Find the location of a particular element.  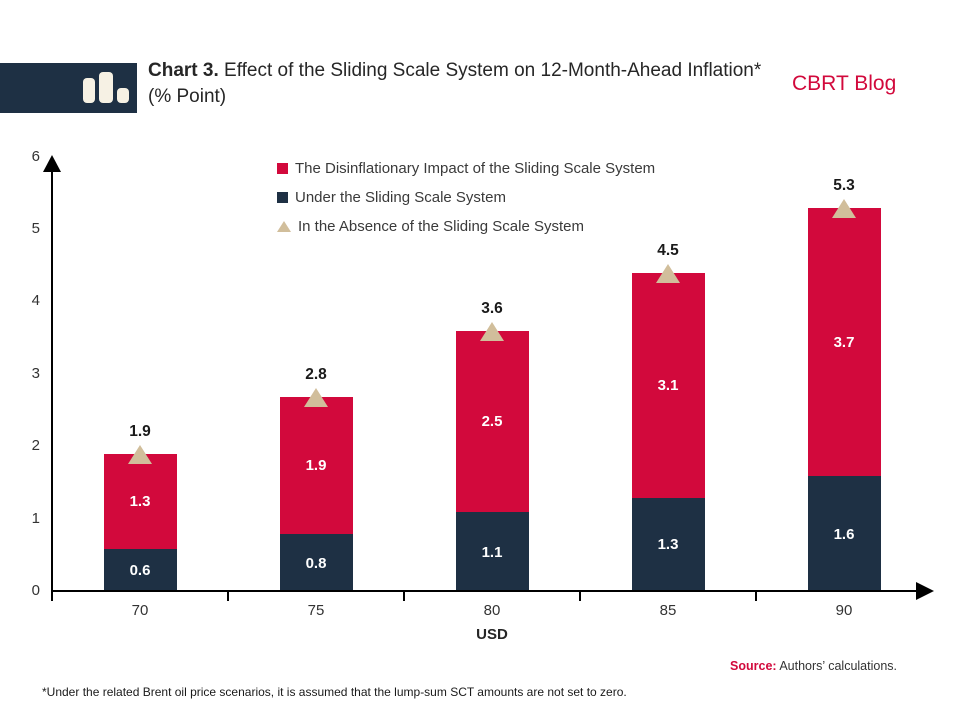

cbrt-blog-link: CBRT Blog is located at coordinates (844, 83).